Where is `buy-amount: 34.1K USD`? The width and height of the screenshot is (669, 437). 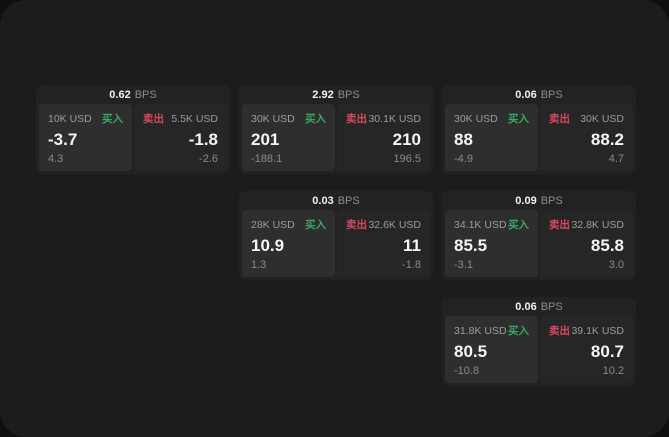 buy-amount: 34.1K USD is located at coordinates (480, 225).